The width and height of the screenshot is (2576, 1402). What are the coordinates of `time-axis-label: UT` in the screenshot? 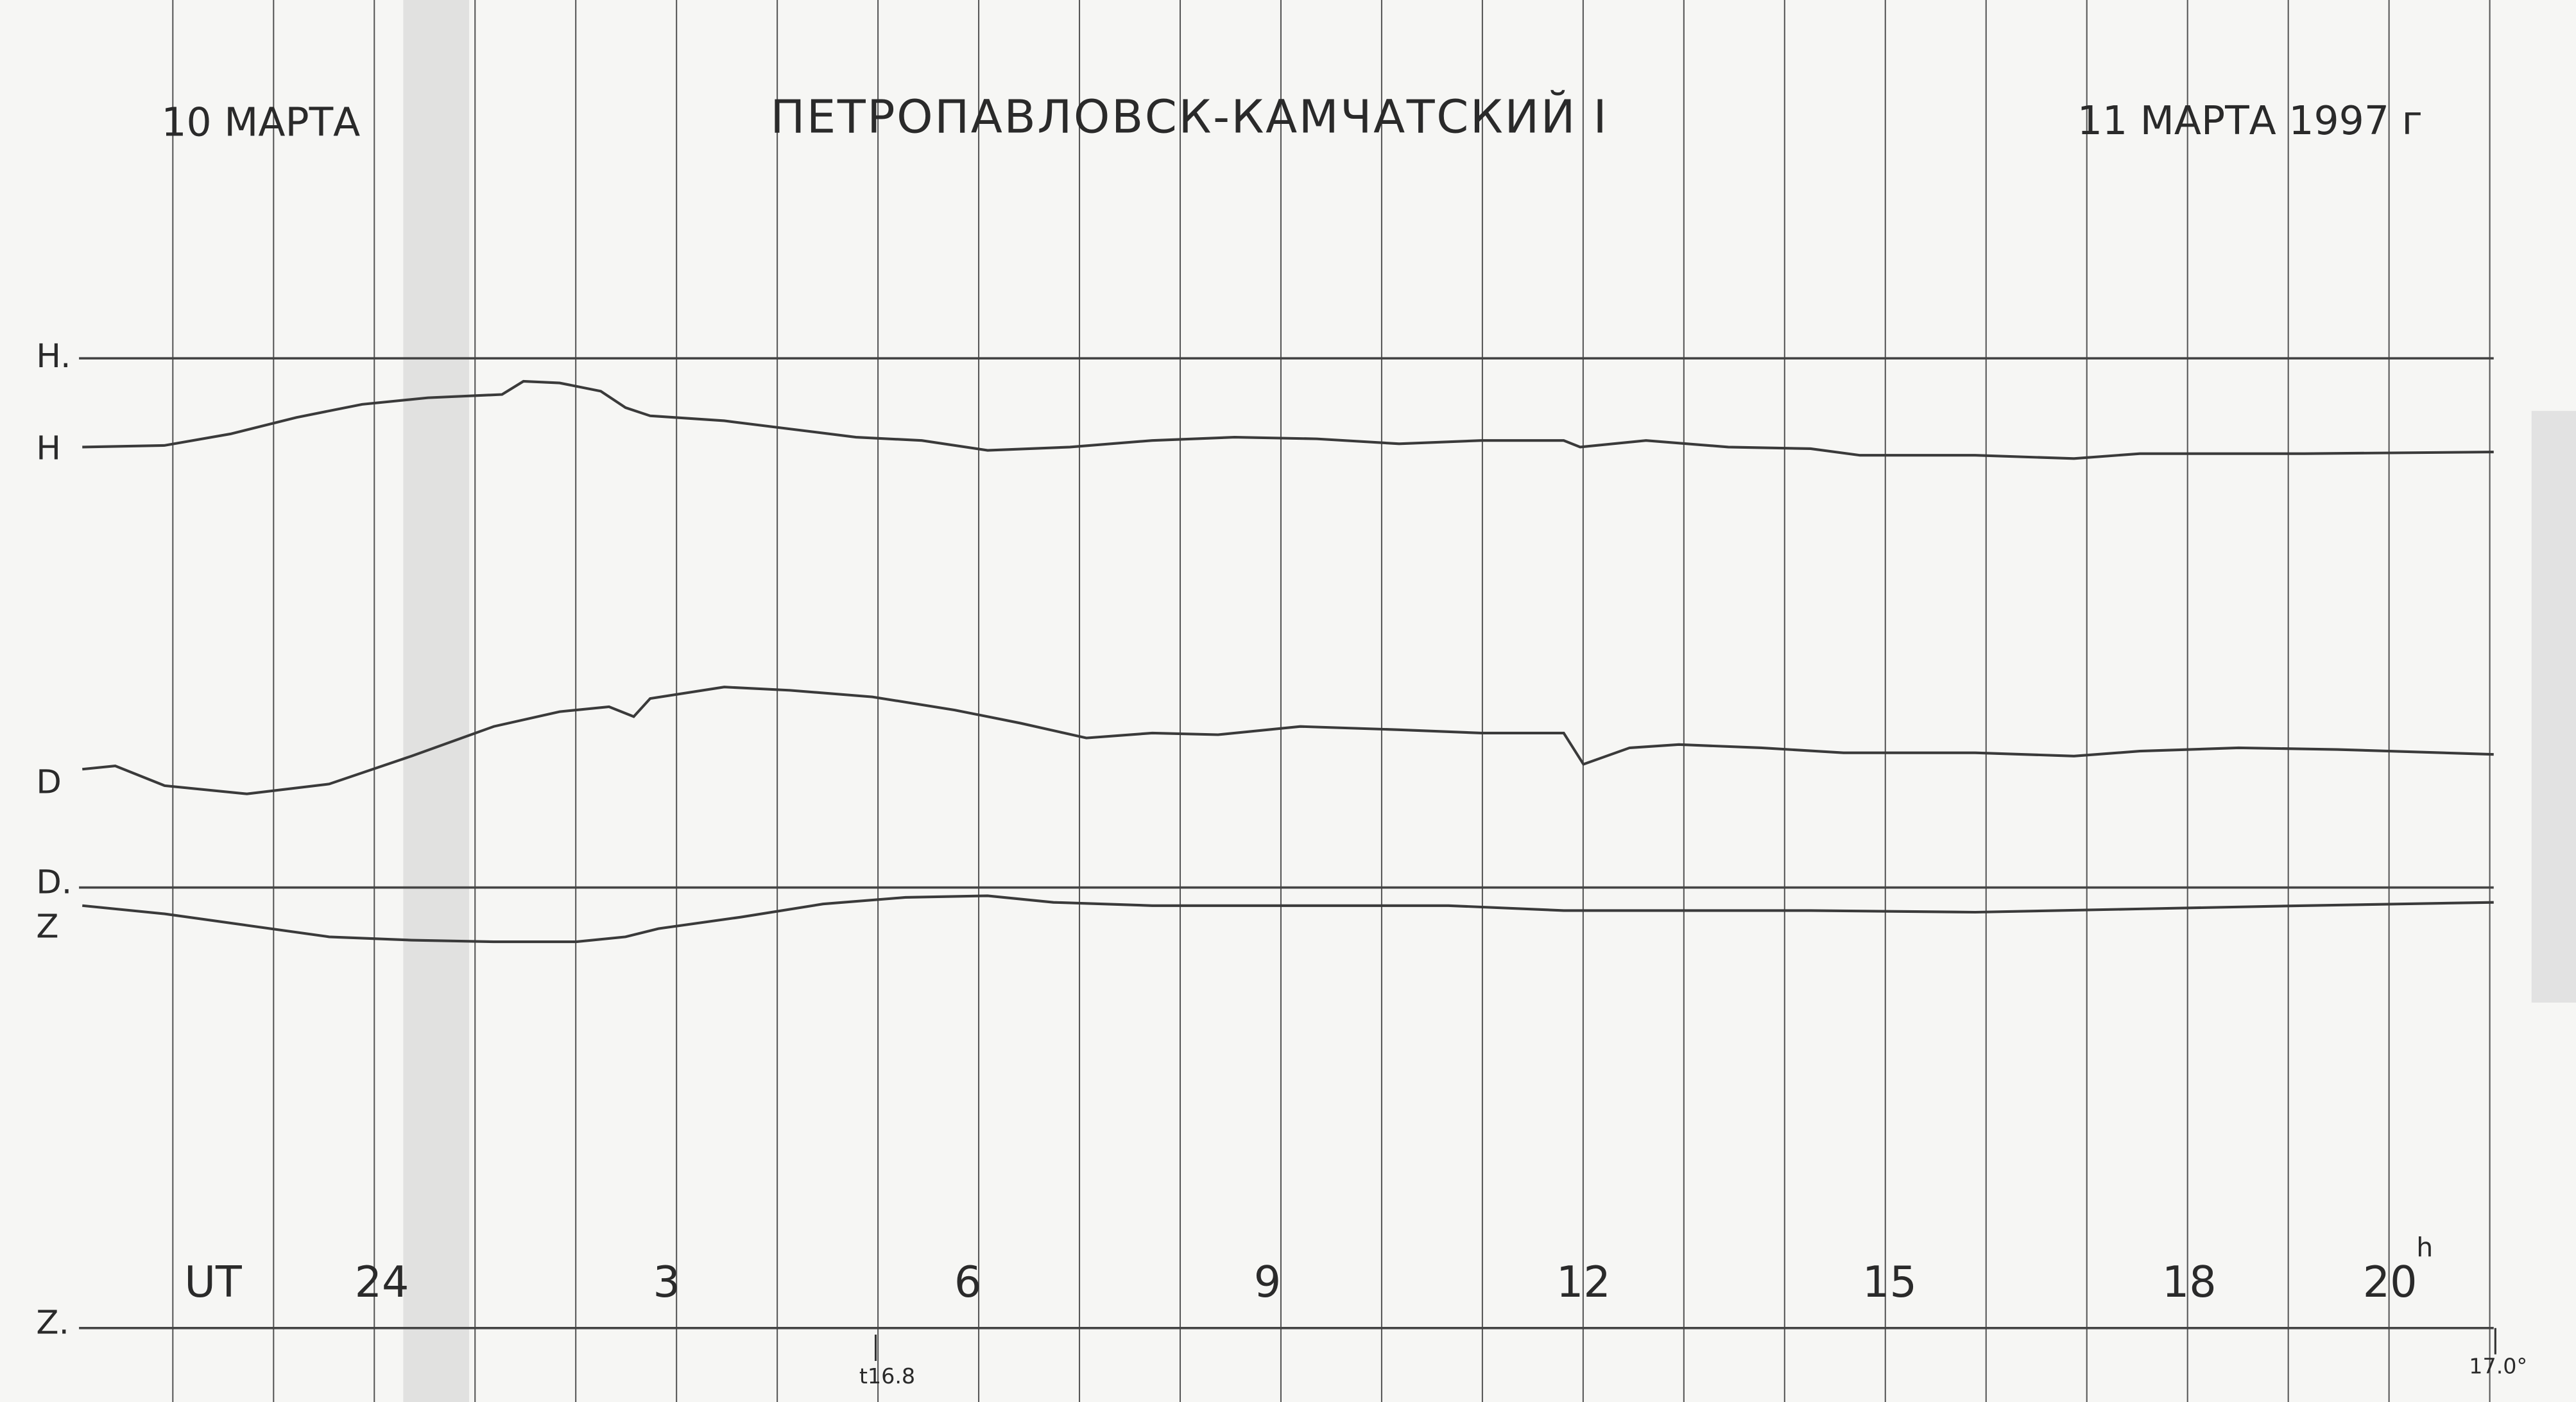 It's located at (213, 1282).